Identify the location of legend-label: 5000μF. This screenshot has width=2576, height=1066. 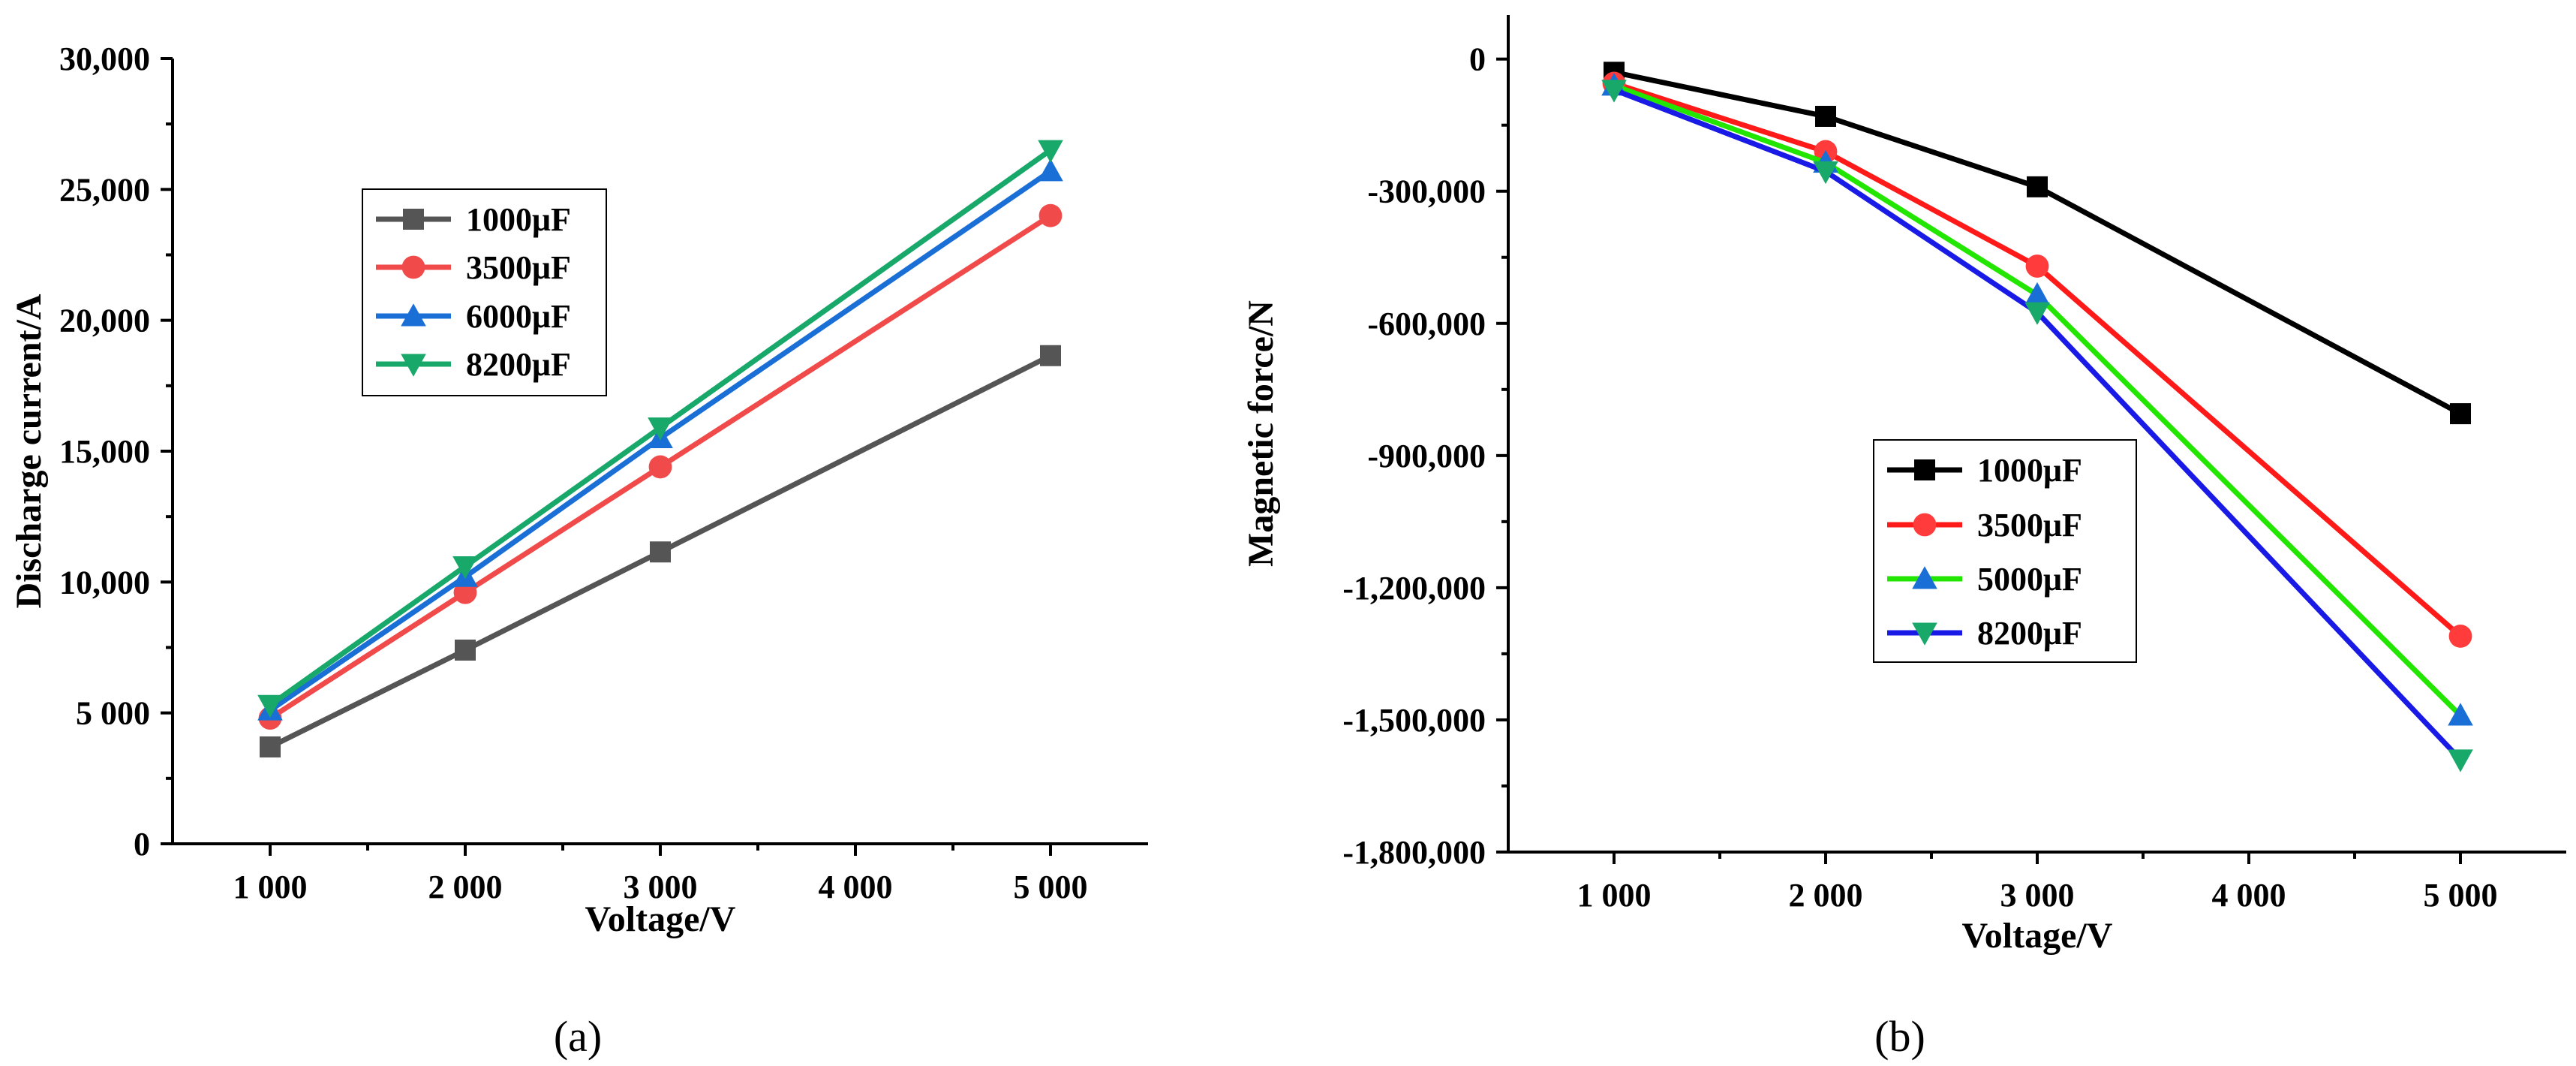
(2029, 579).